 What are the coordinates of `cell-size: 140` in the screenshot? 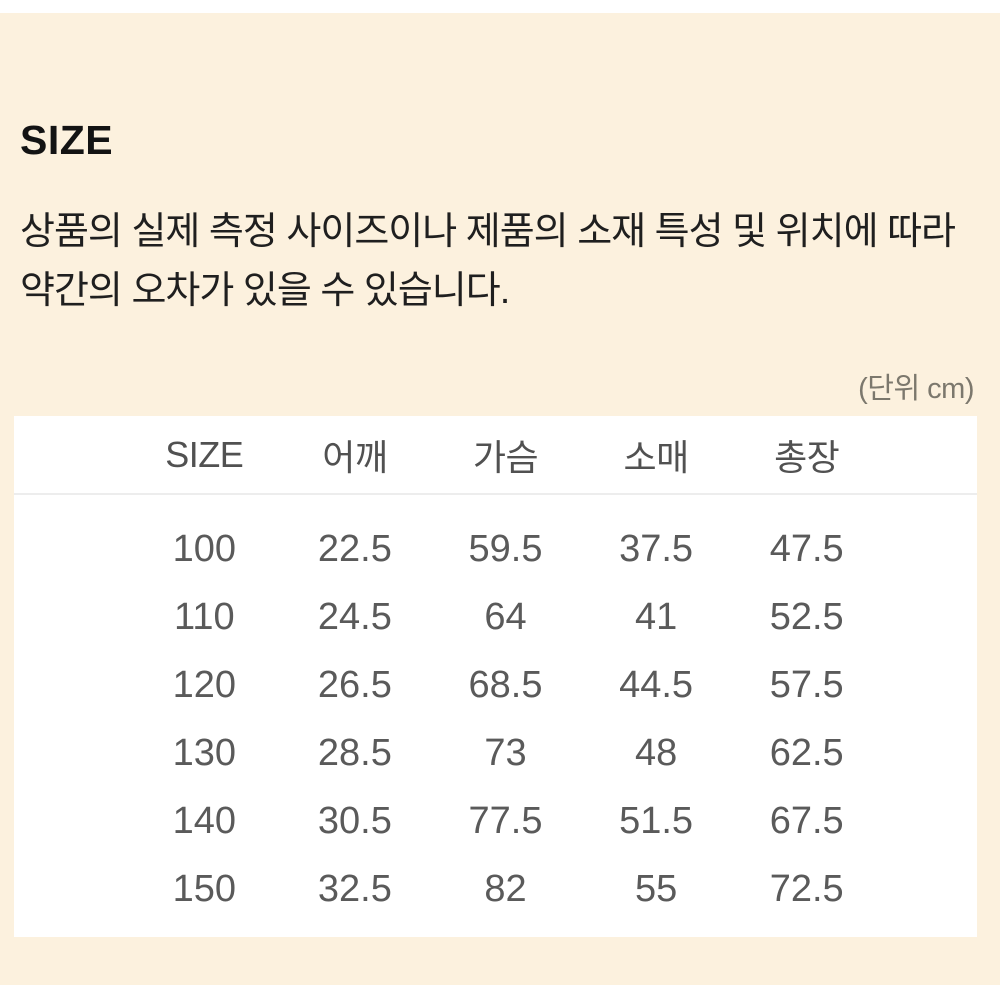 It's located at (204, 820).